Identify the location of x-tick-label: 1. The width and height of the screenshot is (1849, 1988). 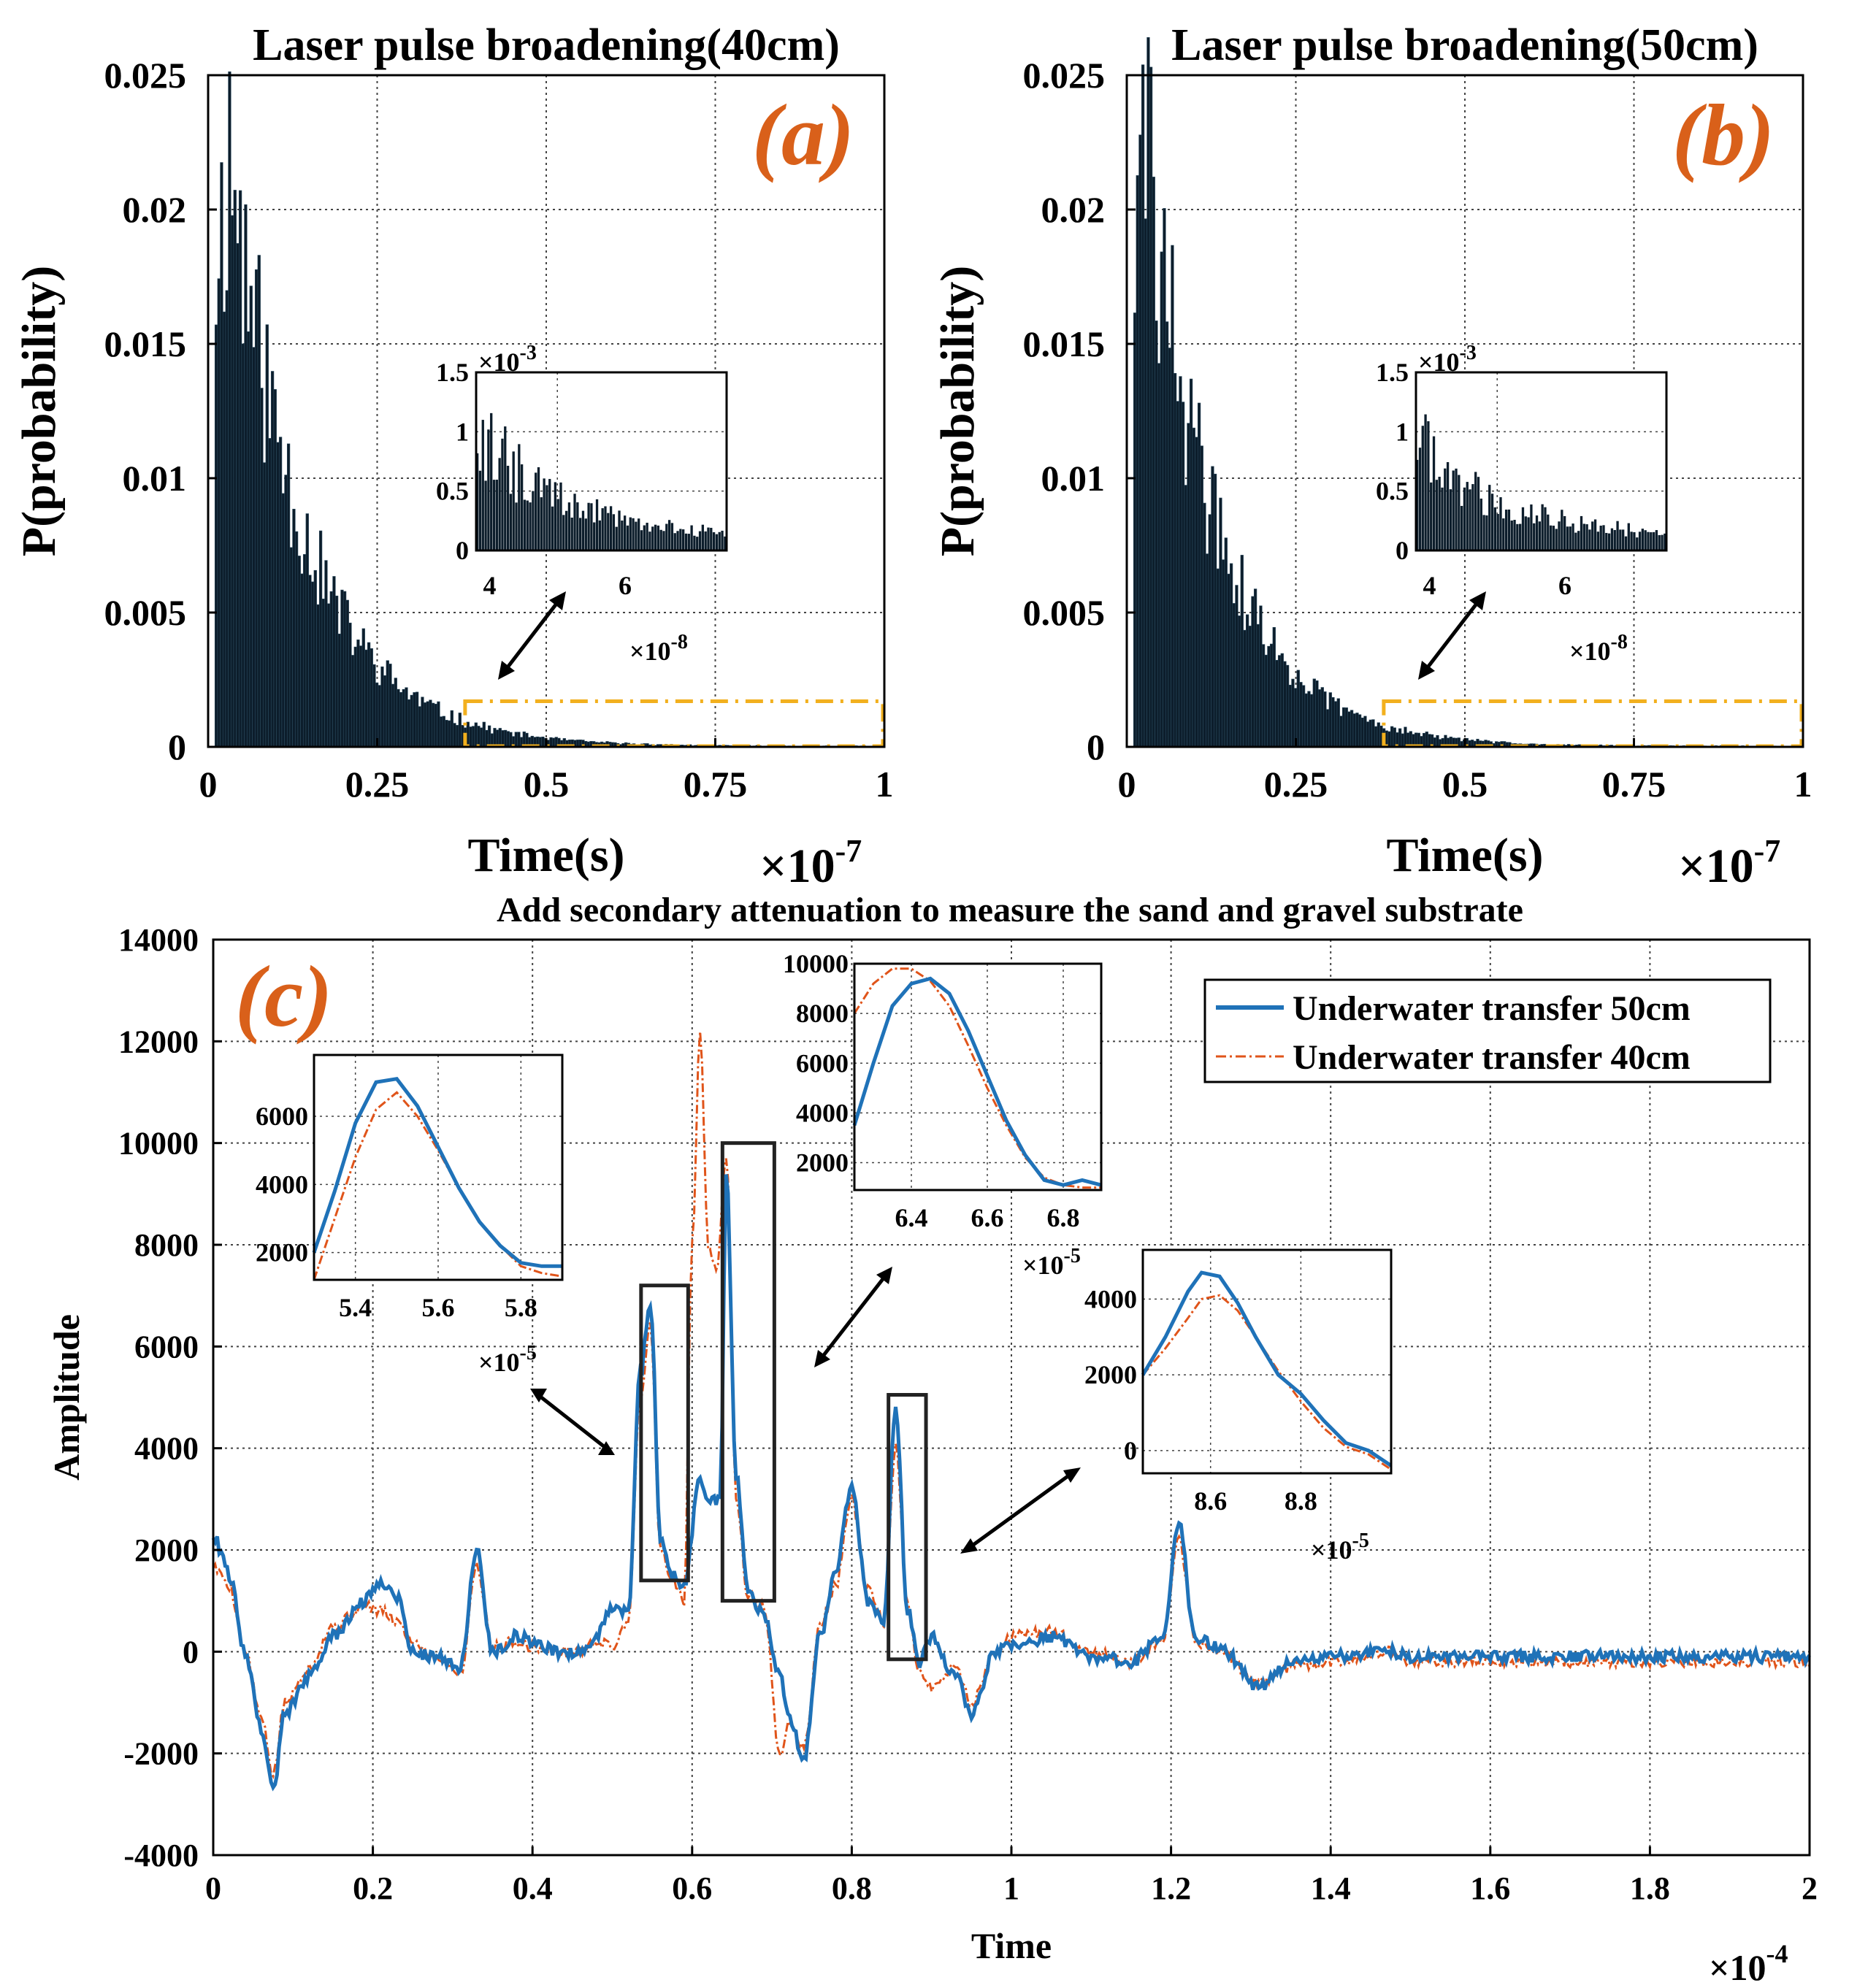
(885, 785).